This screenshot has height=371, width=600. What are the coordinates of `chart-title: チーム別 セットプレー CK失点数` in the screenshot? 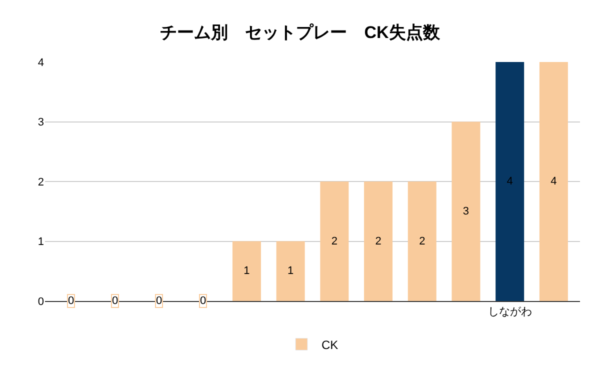 It's located at (300, 32).